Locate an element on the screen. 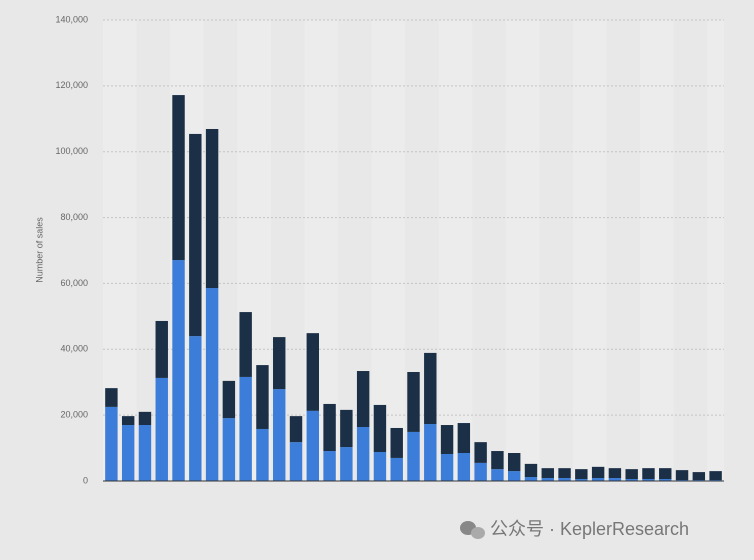 Image resolution: width=754 pixels, height=560 pixels. watermark: 公众号 · KeplerResearch is located at coordinates (589, 529).